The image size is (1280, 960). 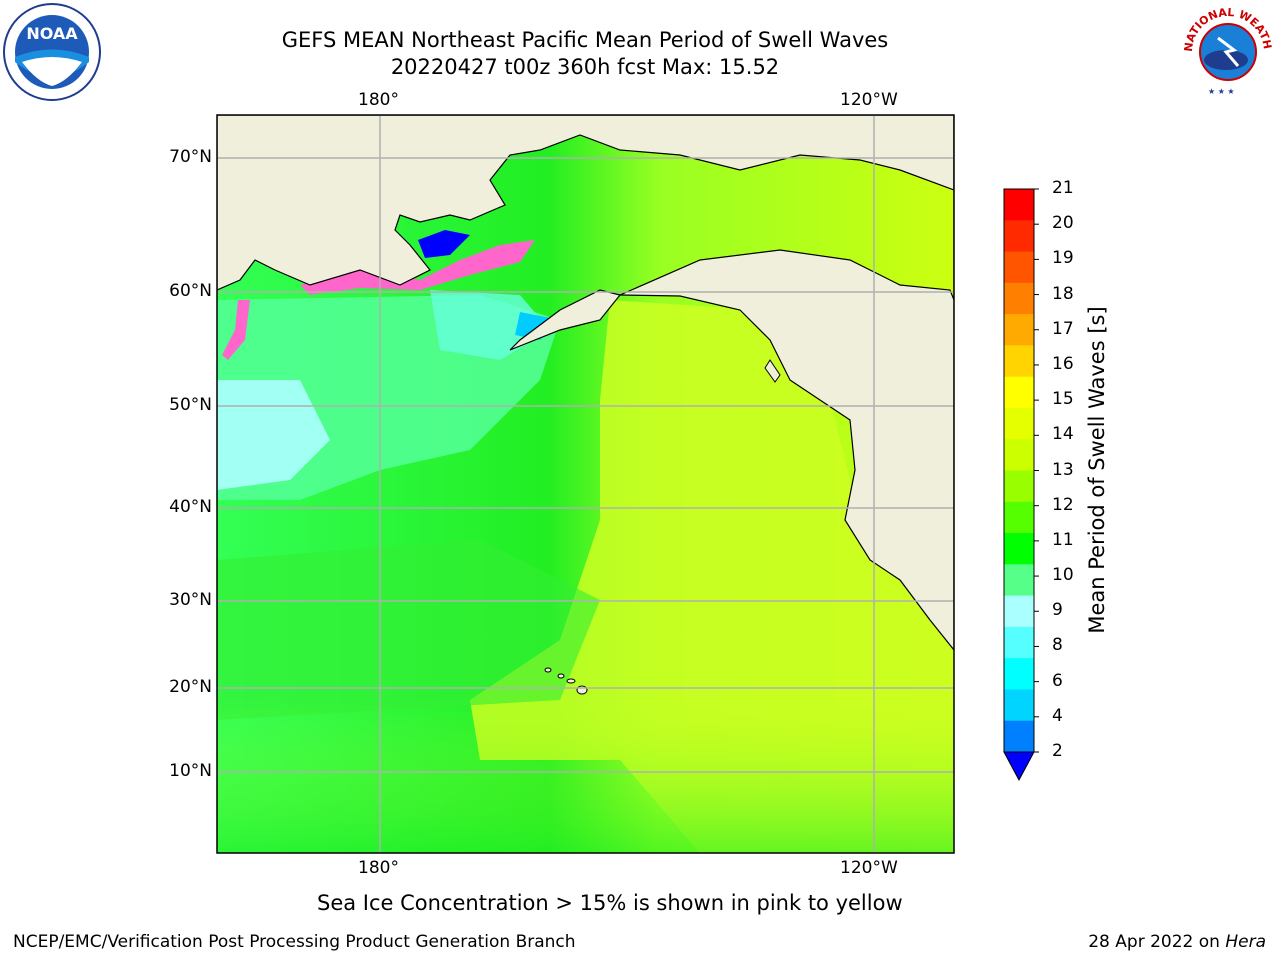 What do you see at coordinates (378, 868) in the screenshot?
I see `lon-label-bottom-180: 180°` at bounding box center [378, 868].